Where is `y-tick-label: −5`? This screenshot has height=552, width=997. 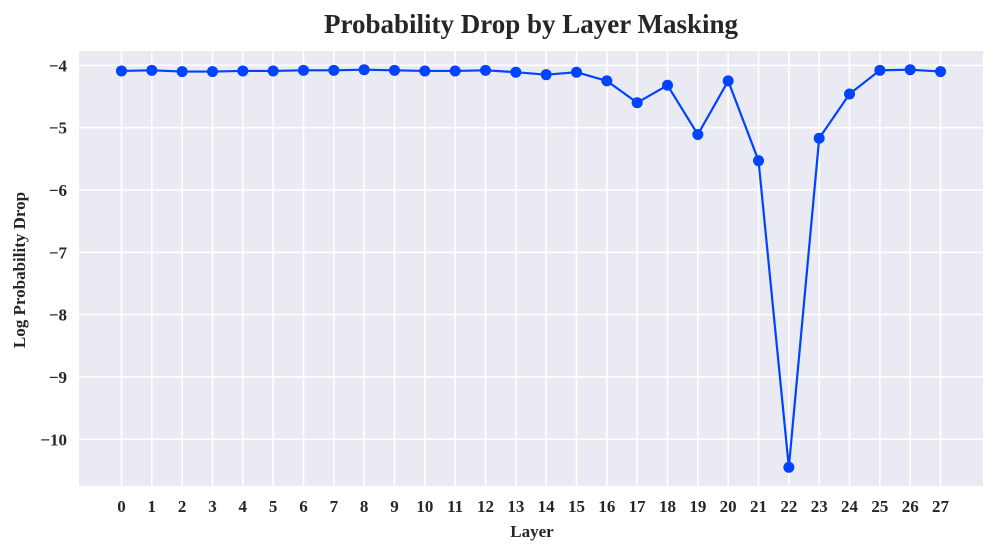
y-tick-label: −5 is located at coordinates (58, 128).